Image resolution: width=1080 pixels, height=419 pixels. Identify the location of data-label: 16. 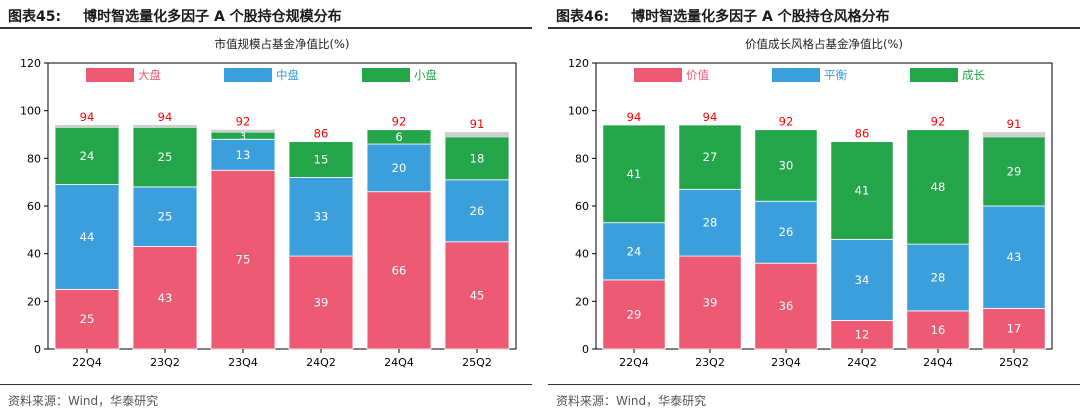
(938, 330).